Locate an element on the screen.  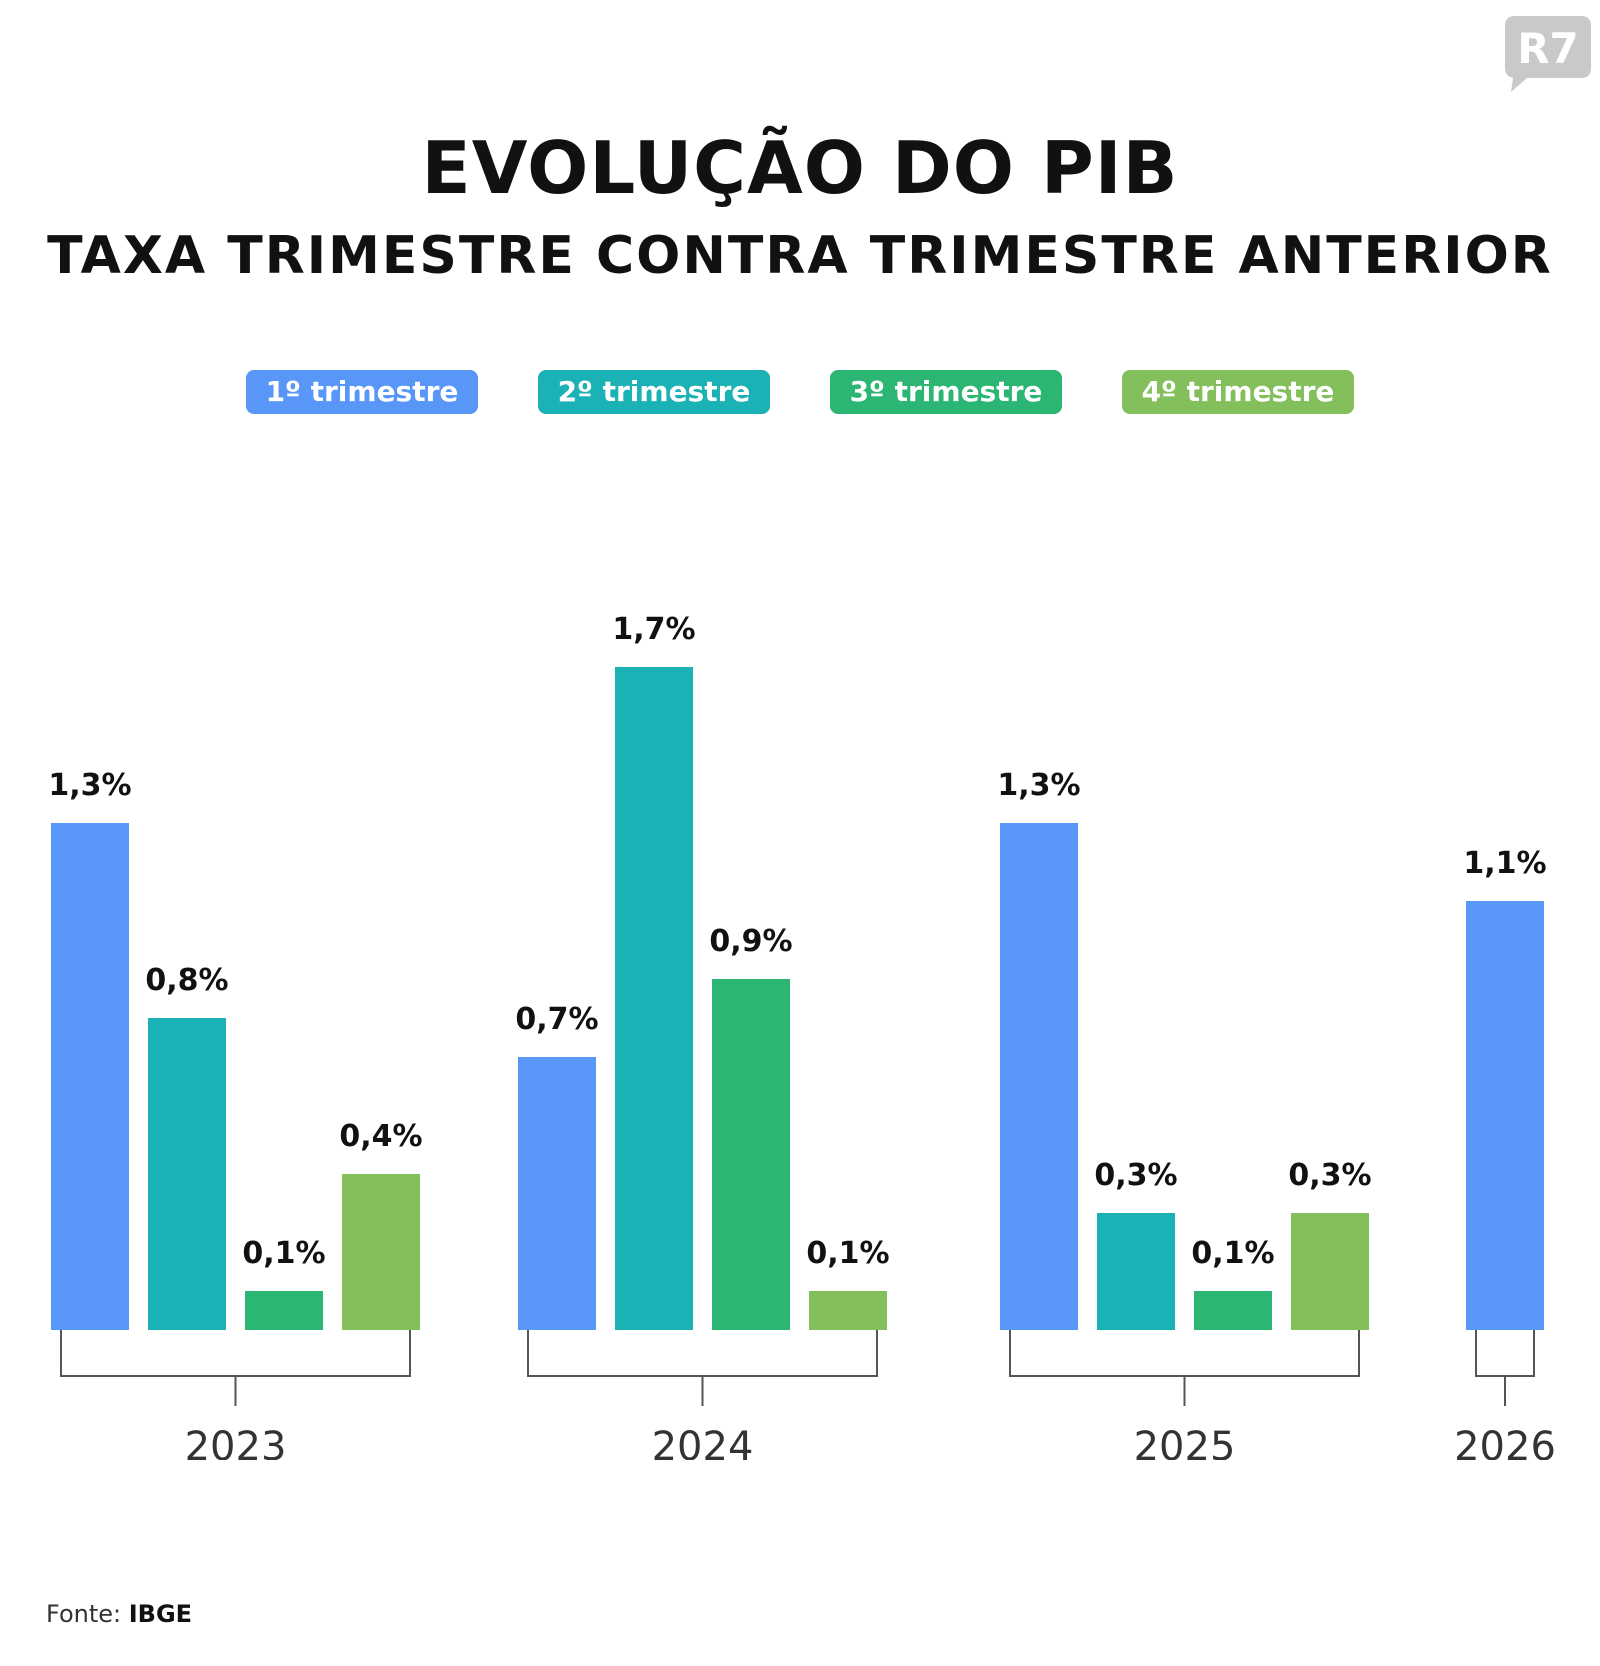
data-label-2023-q3: 0,1% is located at coordinates (283, 1253).